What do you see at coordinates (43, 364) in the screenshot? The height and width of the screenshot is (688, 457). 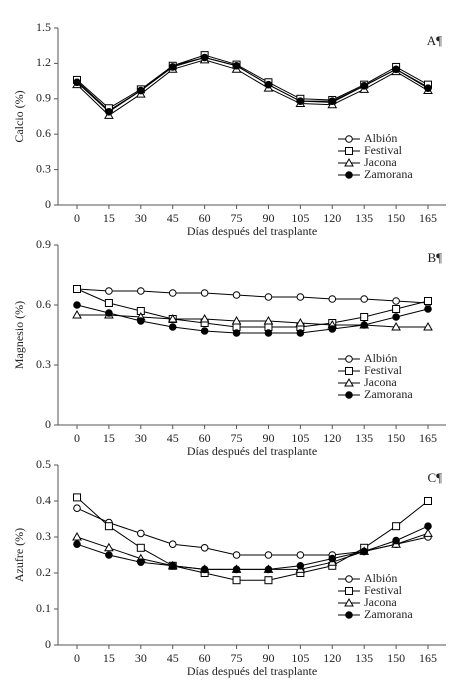 I see `y-tick-label: 0.3` at bounding box center [43, 364].